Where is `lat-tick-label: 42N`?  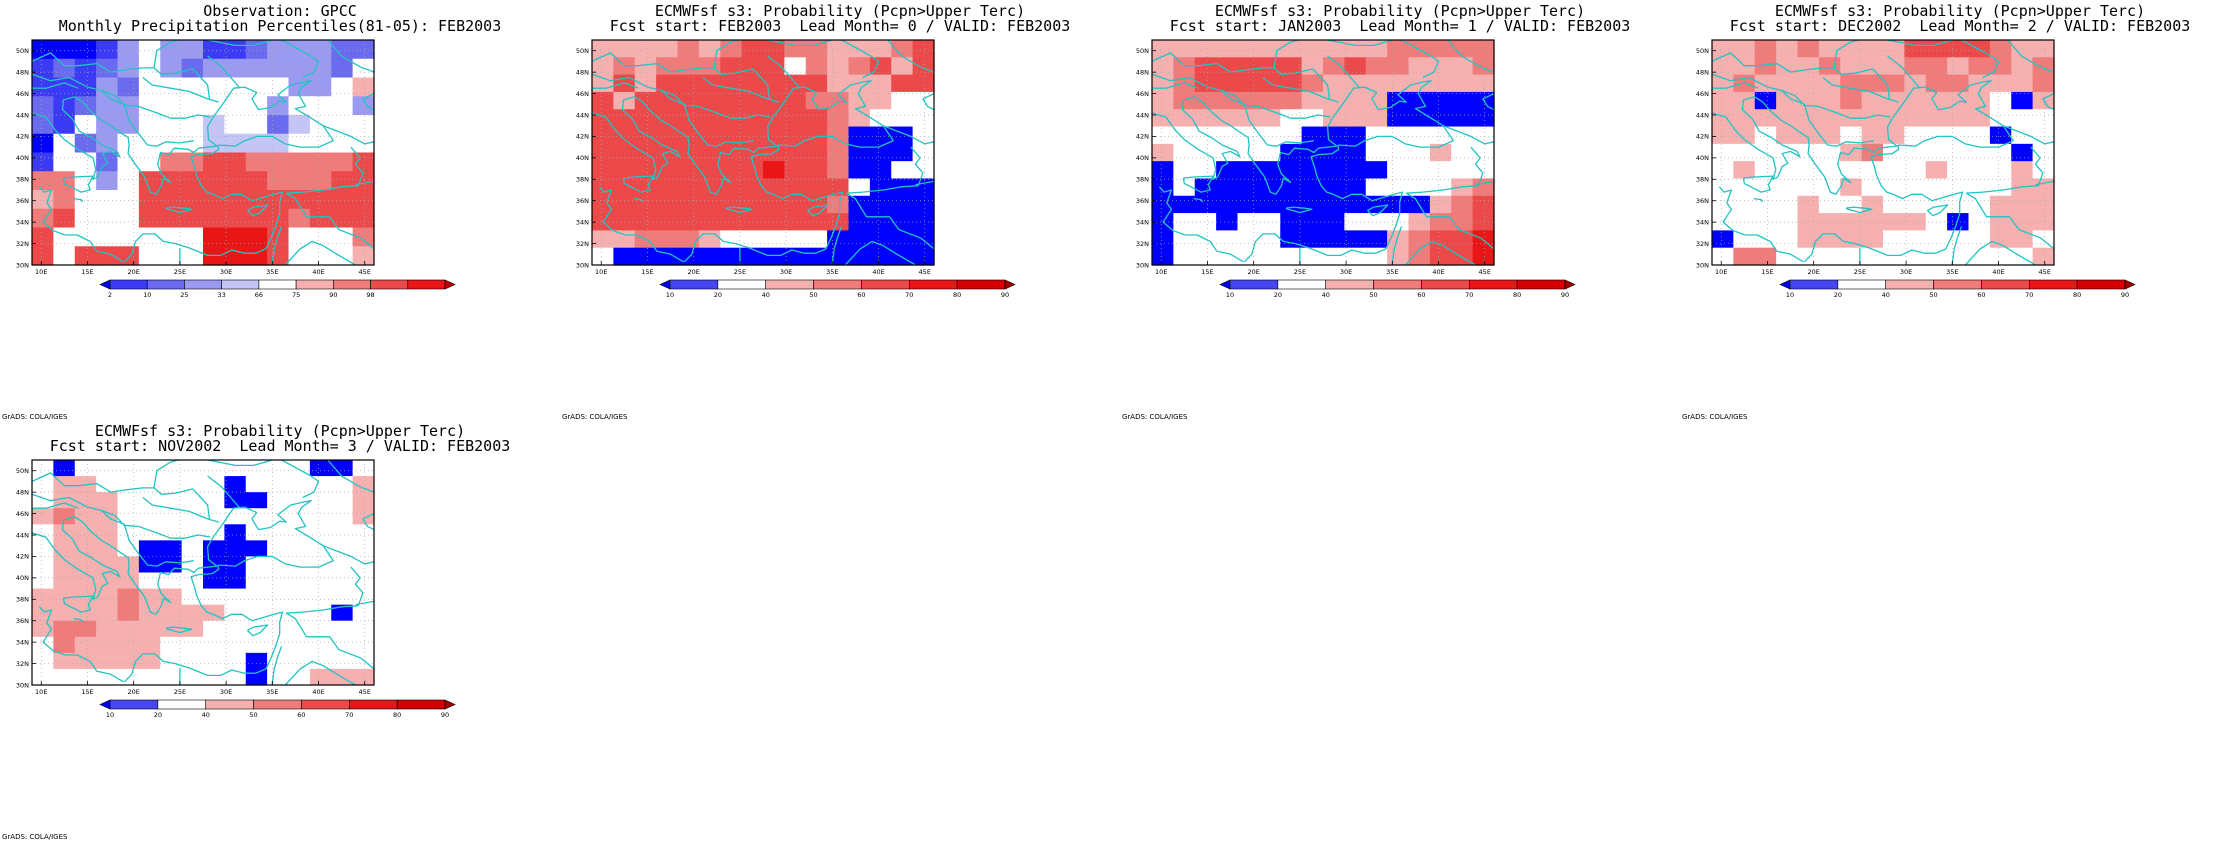 lat-tick-label: 42N is located at coordinates (22, 557).